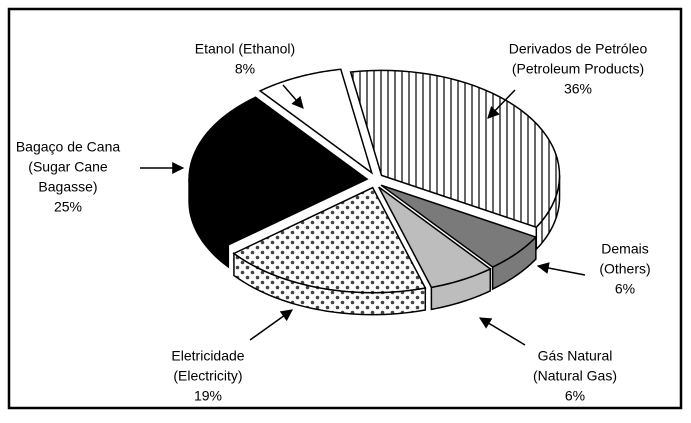  What do you see at coordinates (208, 396) in the screenshot?
I see `slice-value-label: 19%` at bounding box center [208, 396].